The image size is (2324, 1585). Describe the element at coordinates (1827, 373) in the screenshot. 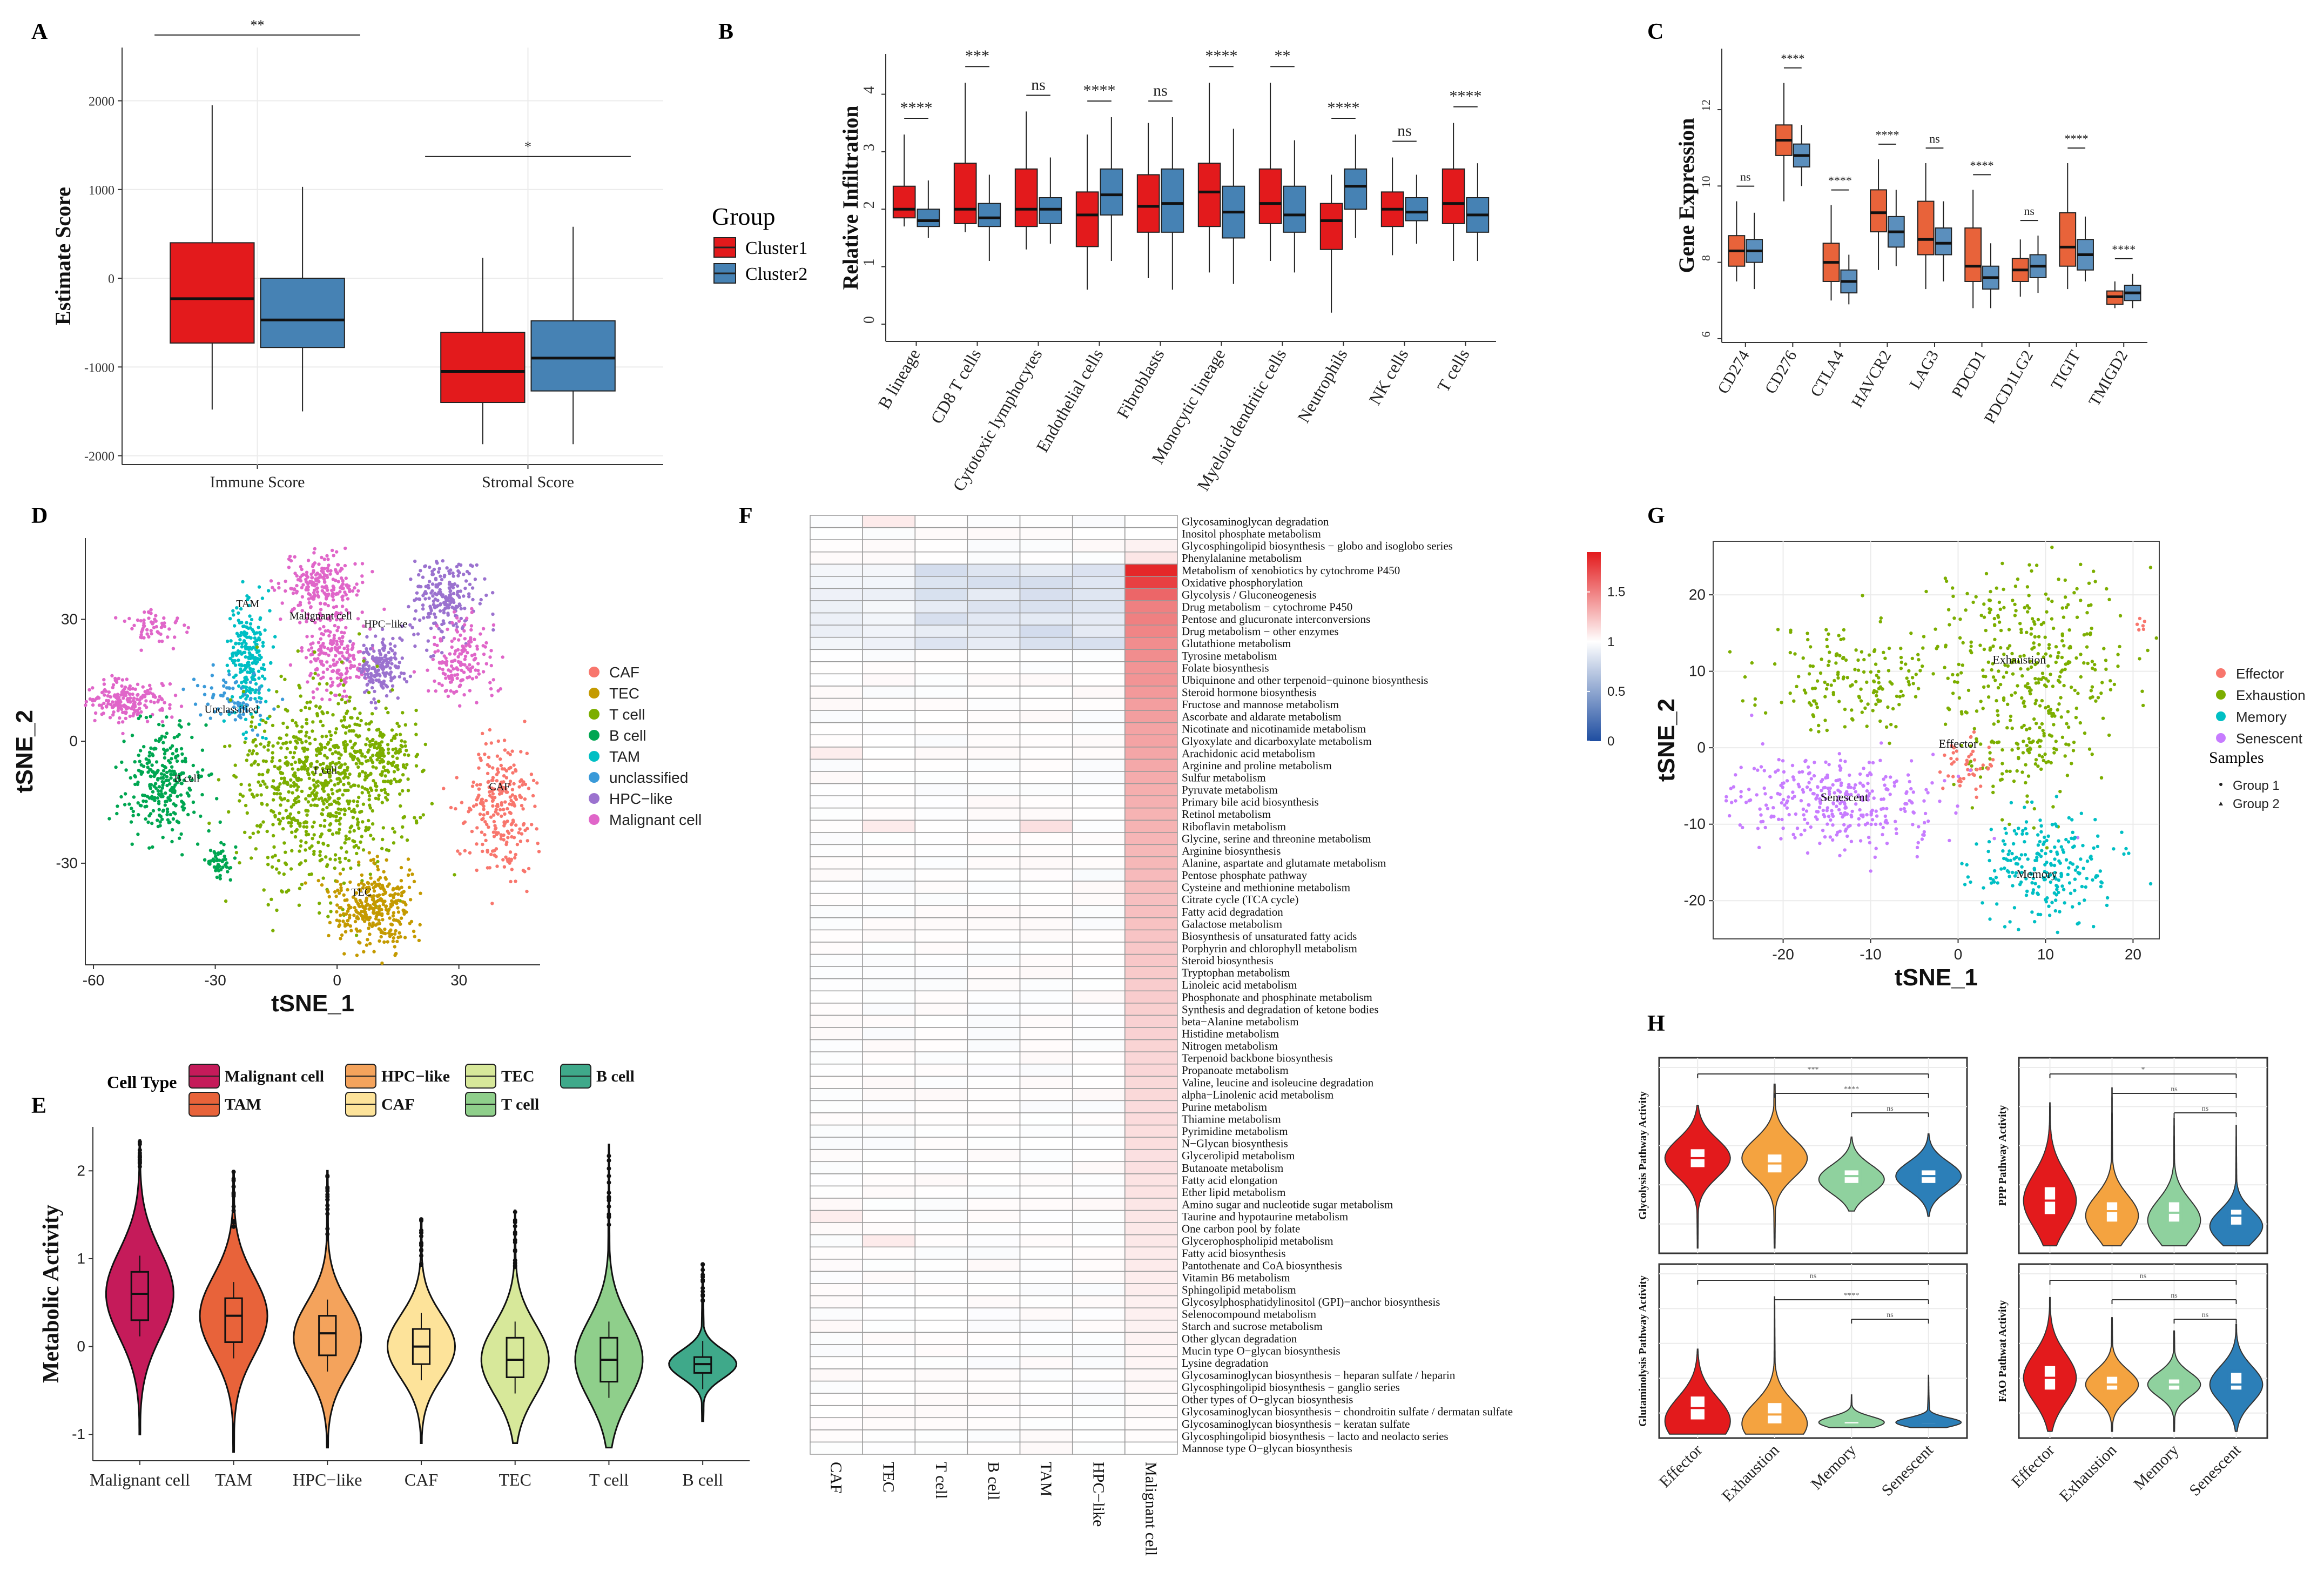

I see `x-tick-label: CTLA4` at that location.